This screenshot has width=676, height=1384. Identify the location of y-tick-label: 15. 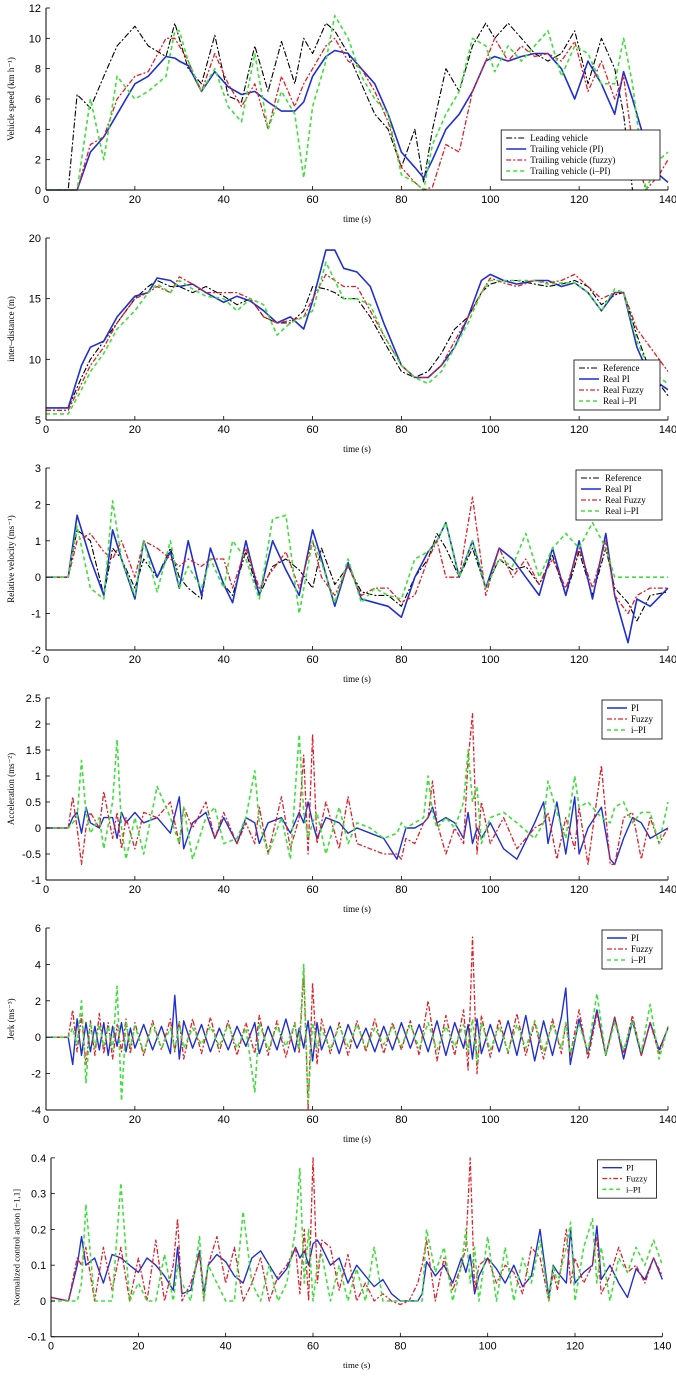
(35, 300).